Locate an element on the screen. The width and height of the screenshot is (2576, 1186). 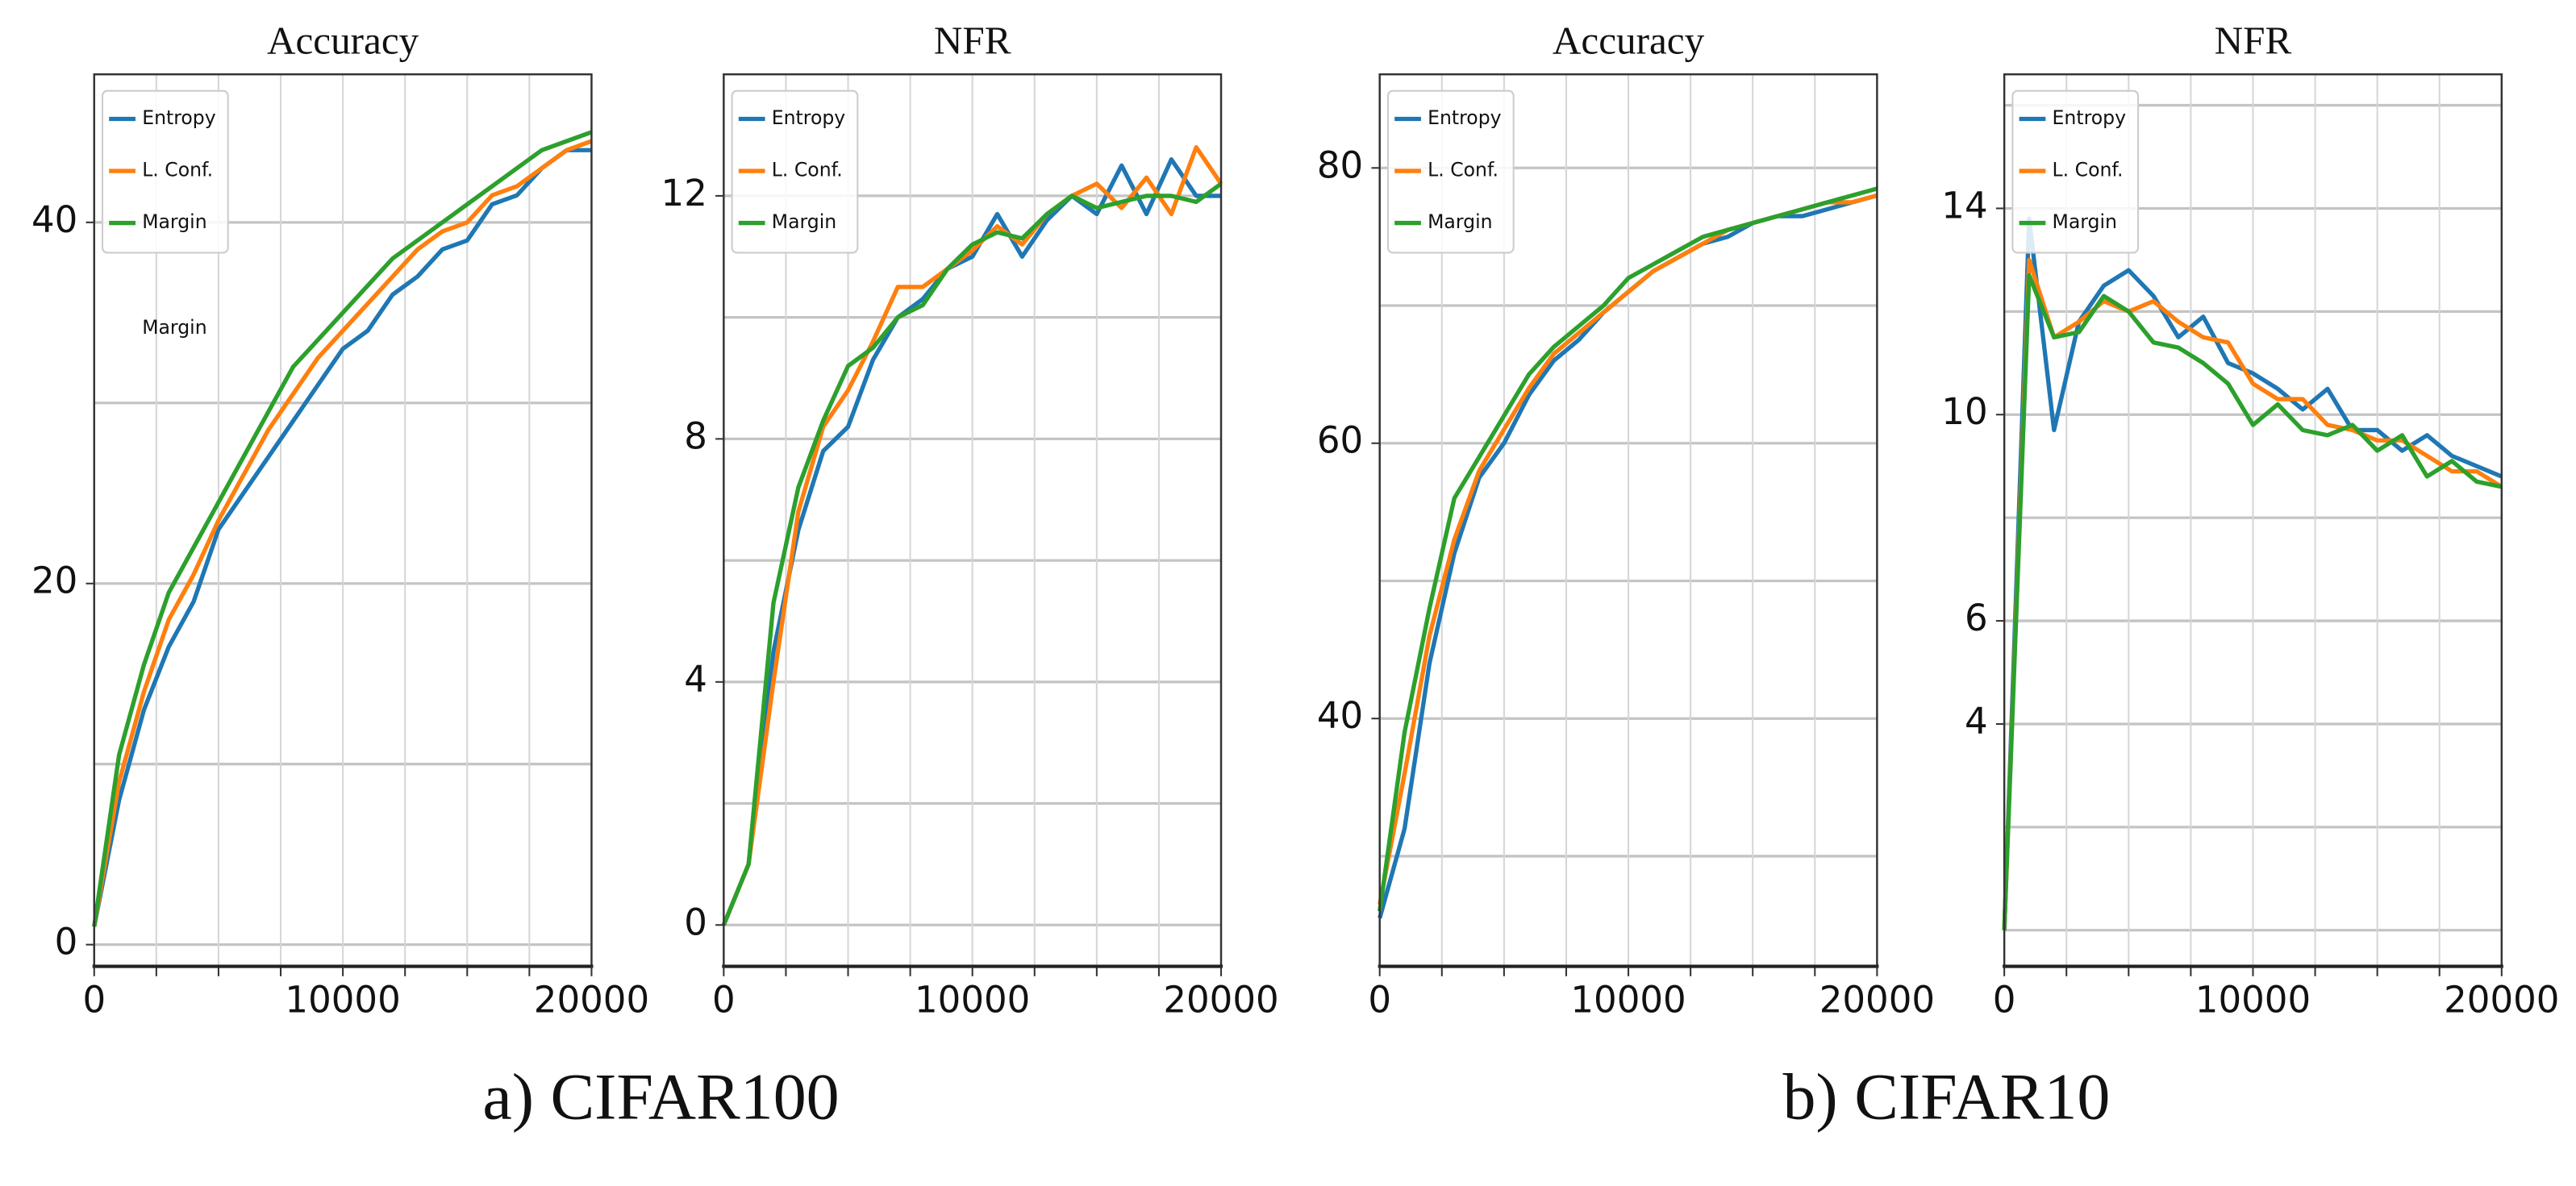
caption: a) CIFAR100 is located at coordinates (660, 1096).